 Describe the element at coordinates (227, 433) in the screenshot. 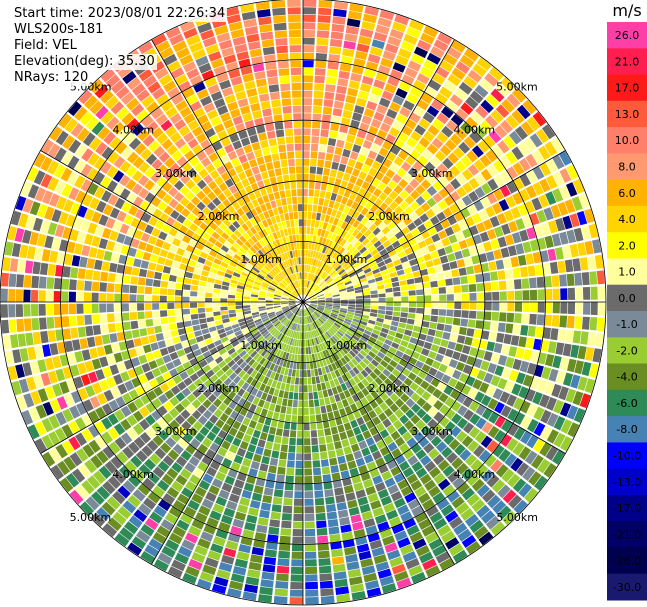

I see `azimuth-spoke` at that location.